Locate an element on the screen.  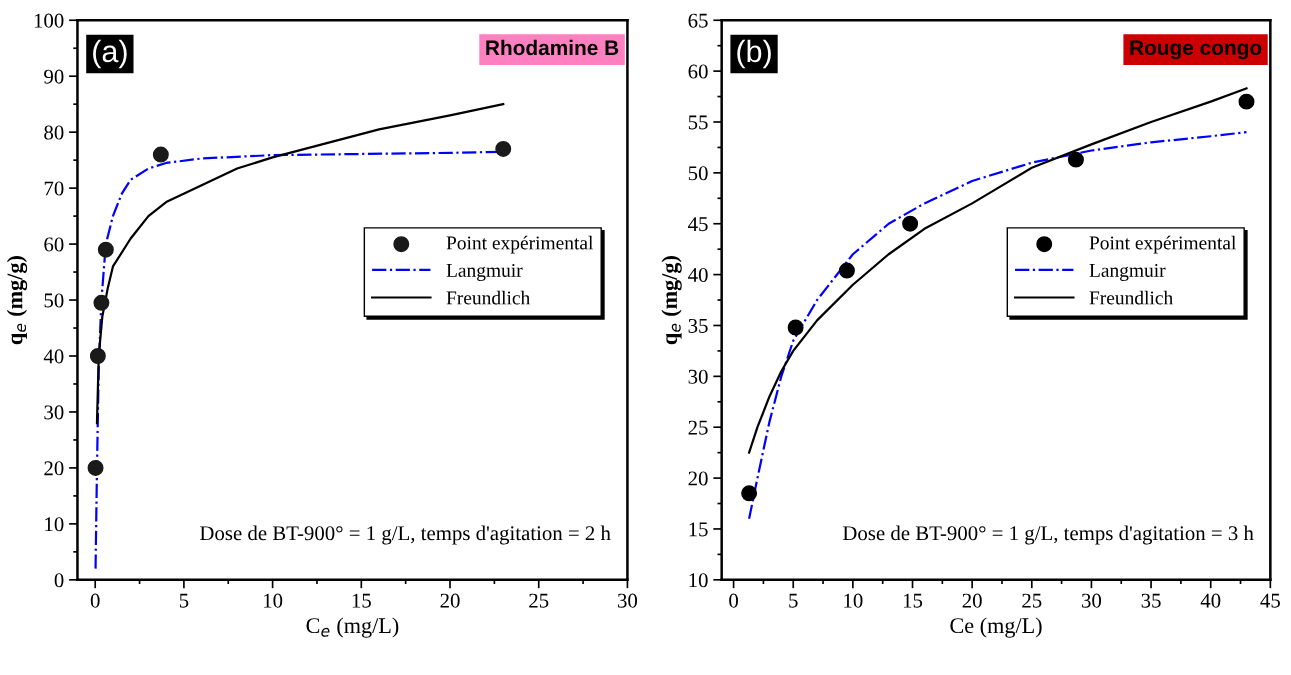
annotation: (a) is located at coordinates (110, 54).